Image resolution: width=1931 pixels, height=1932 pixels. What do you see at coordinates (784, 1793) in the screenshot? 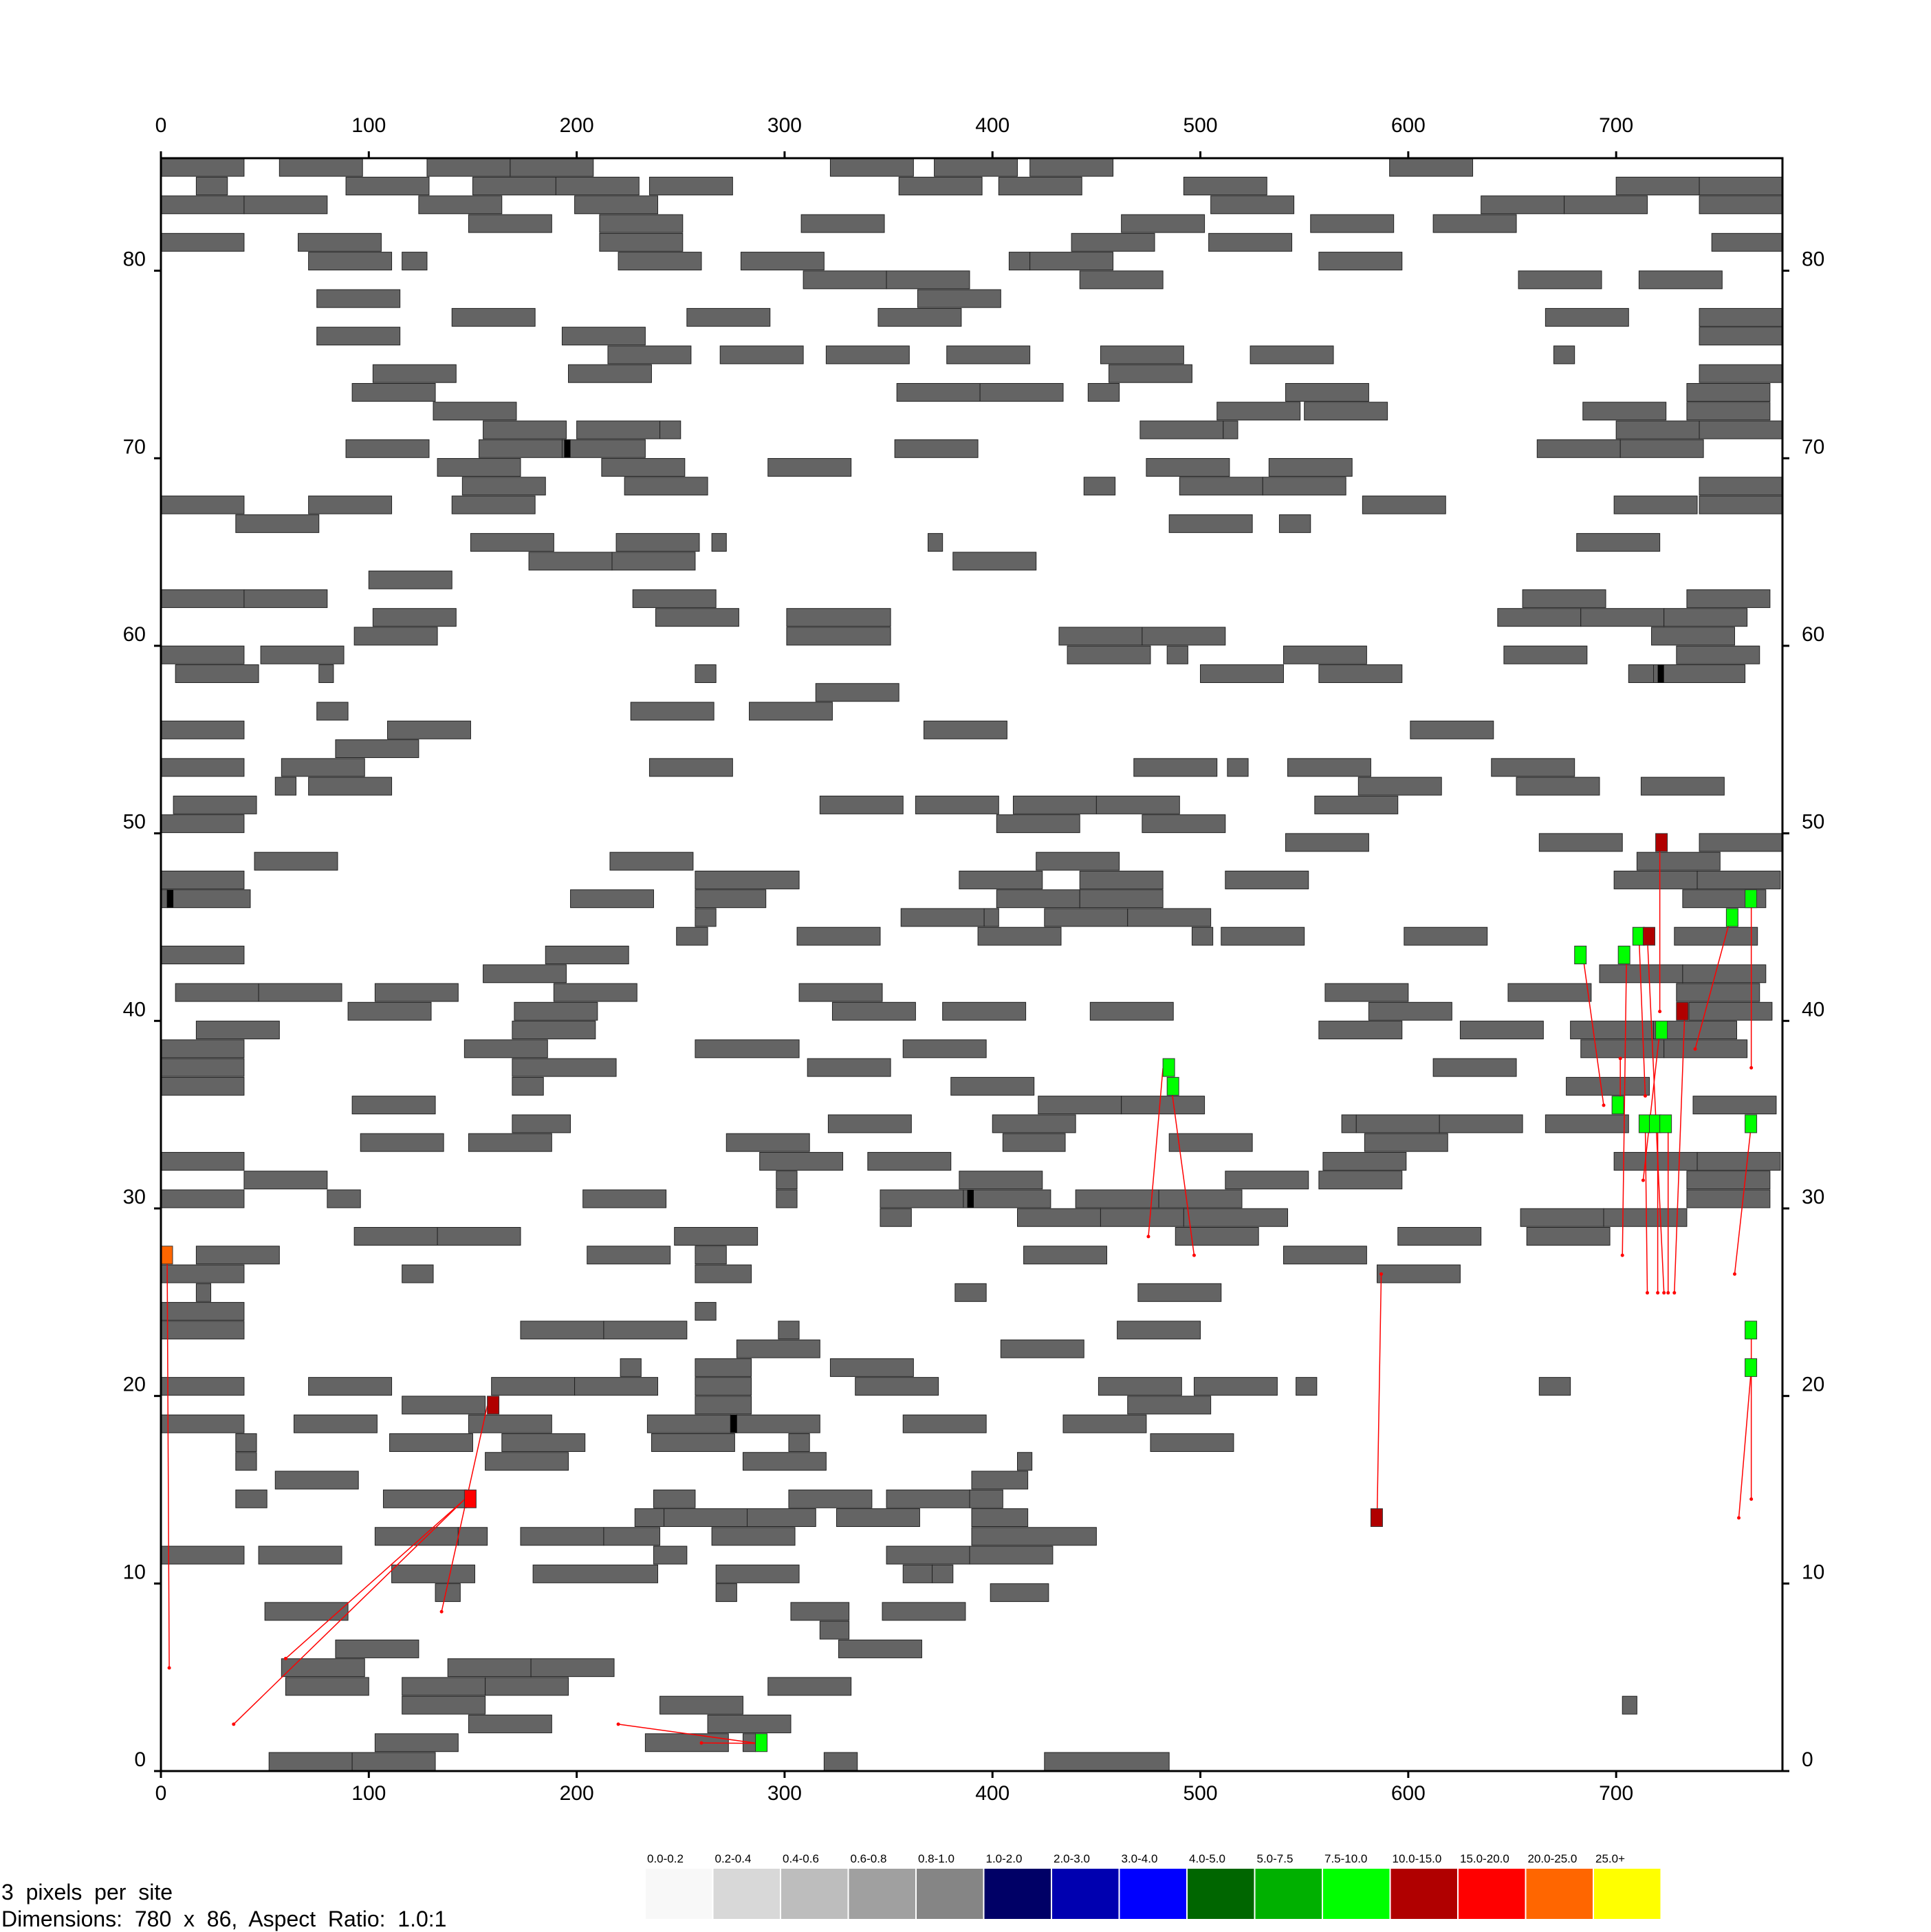
I see `x-tick-label-bottom: 300` at bounding box center [784, 1793].